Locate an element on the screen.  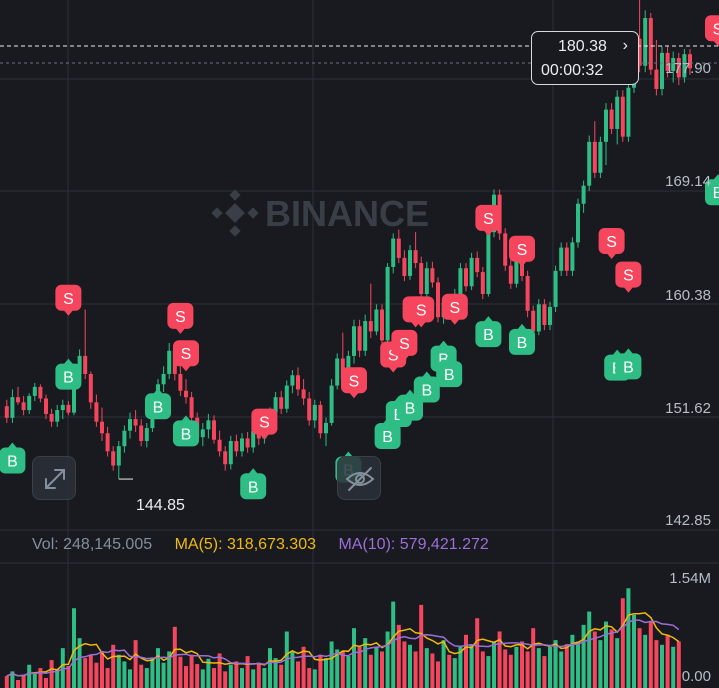
fullscreen-button is located at coordinates (54, 478).